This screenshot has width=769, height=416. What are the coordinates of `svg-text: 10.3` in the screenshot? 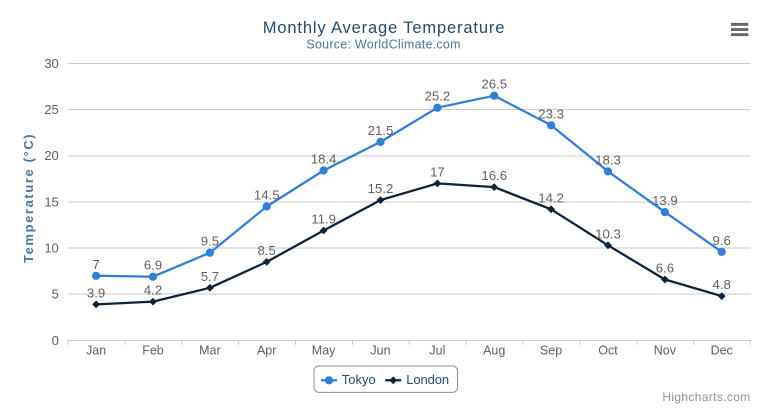 It's located at (608, 233).